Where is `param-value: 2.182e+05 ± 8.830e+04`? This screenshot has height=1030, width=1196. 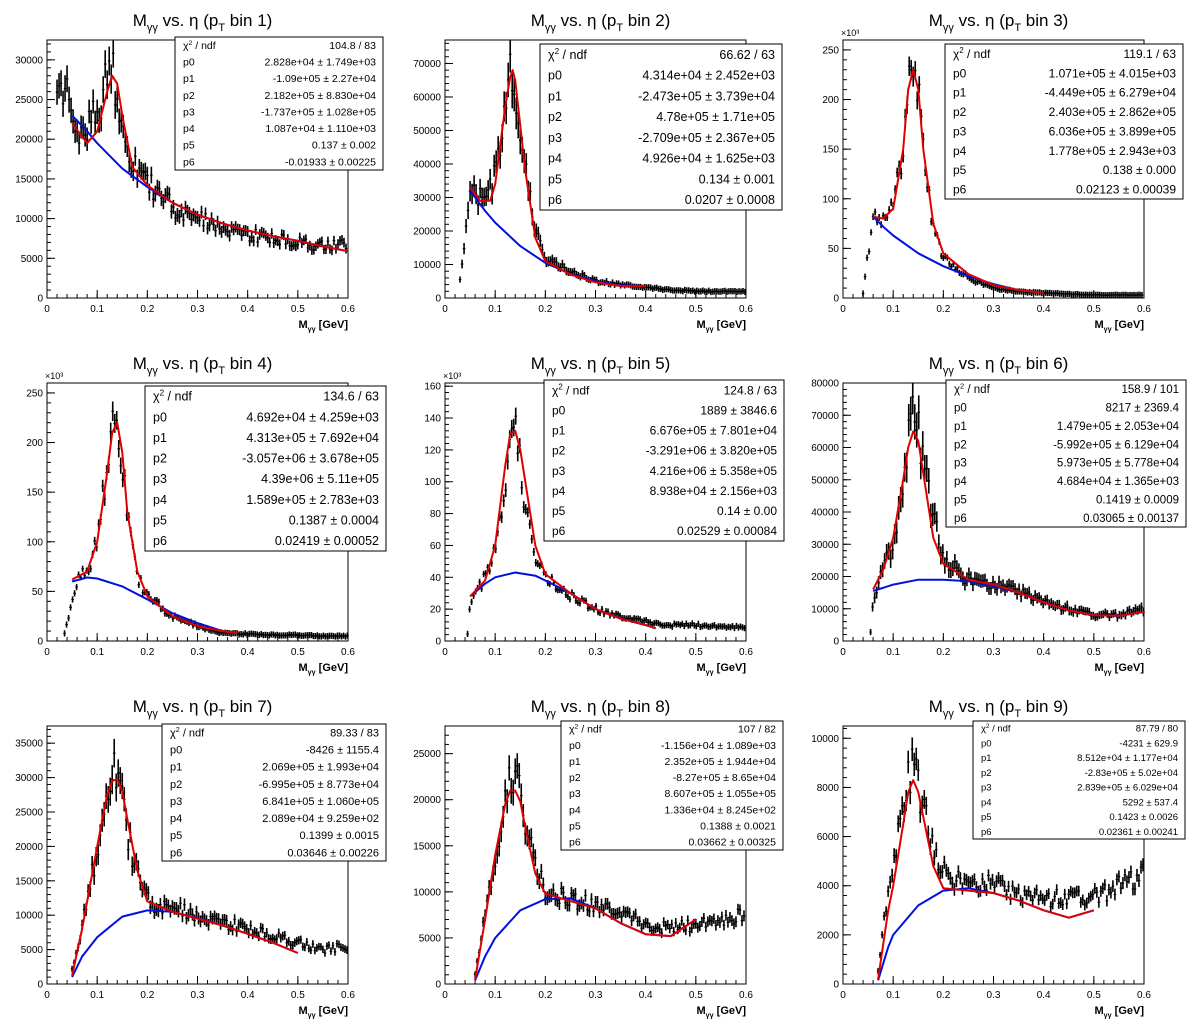 param-value: 2.182e+05 ± 8.830e+04 is located at coordinates (321, 96).